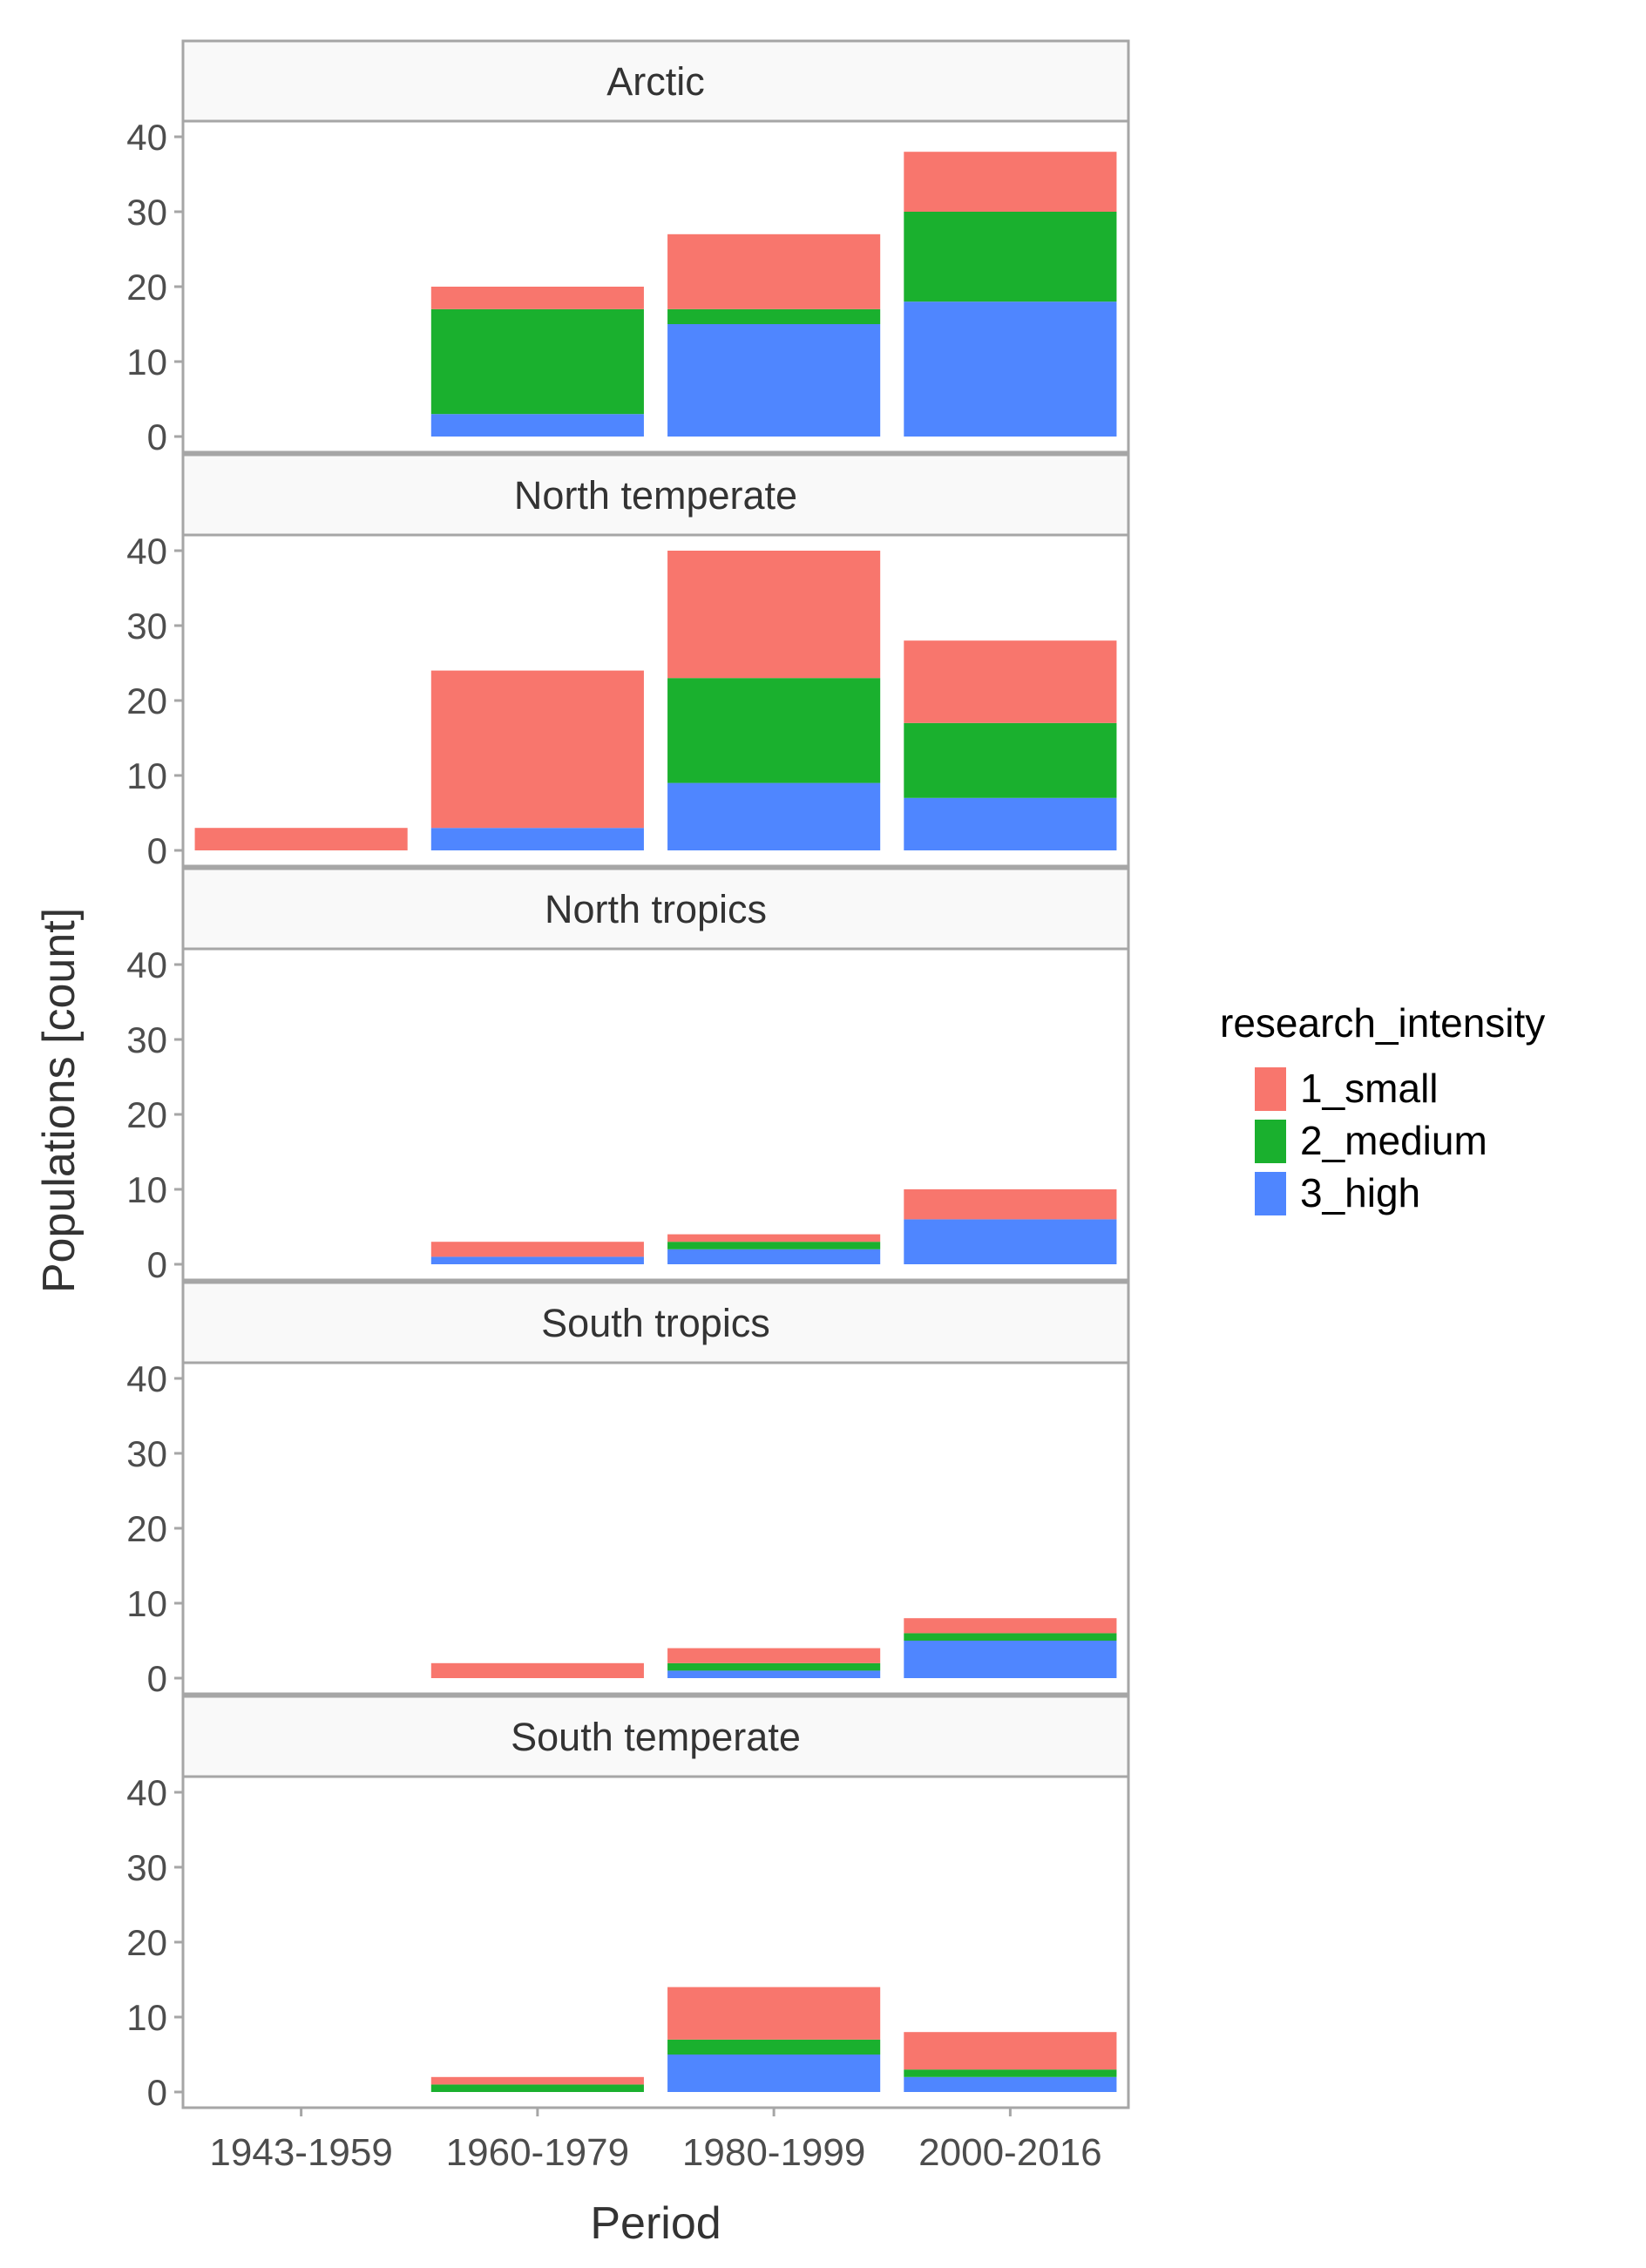  I want to click on legend-key-3_high, so click(1270, 1193).